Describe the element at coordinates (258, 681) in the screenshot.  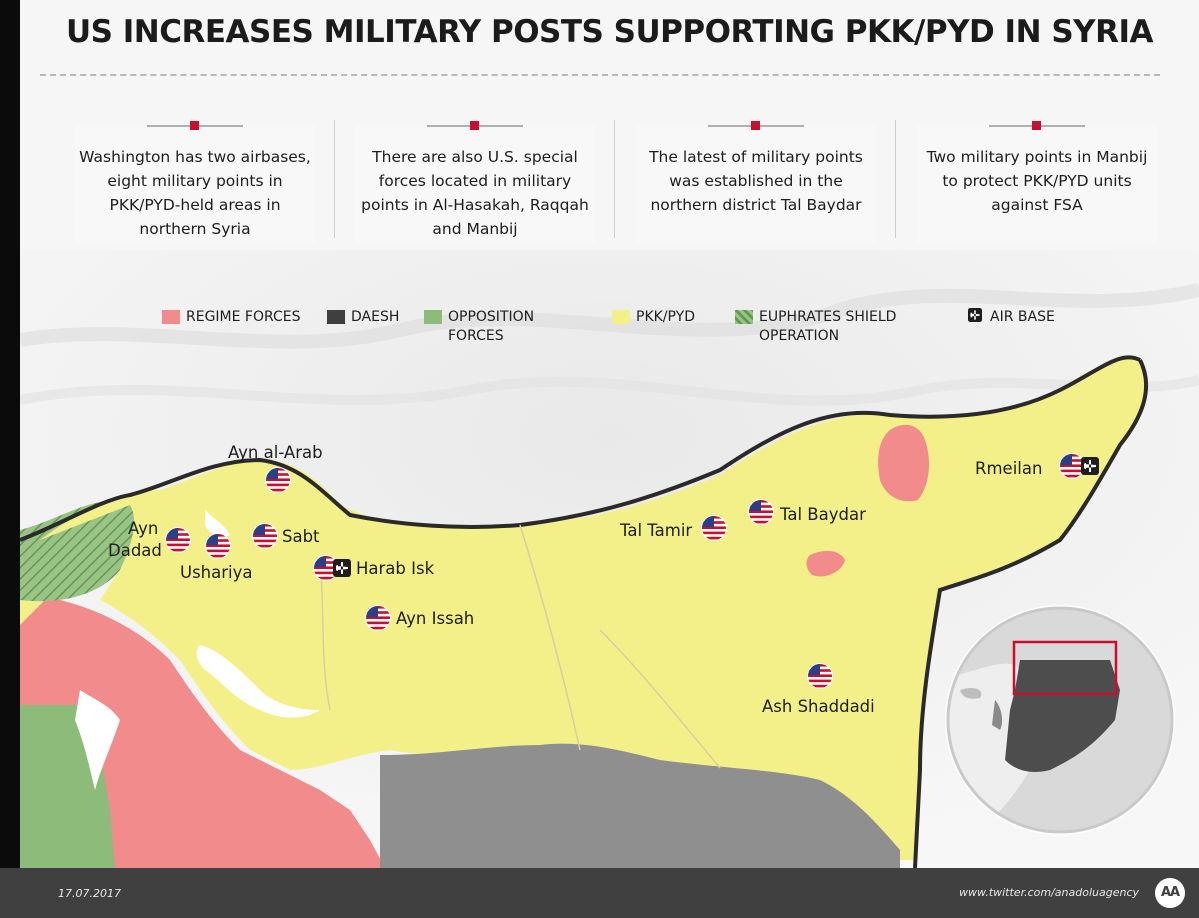
I see `lake-assad` at that location.